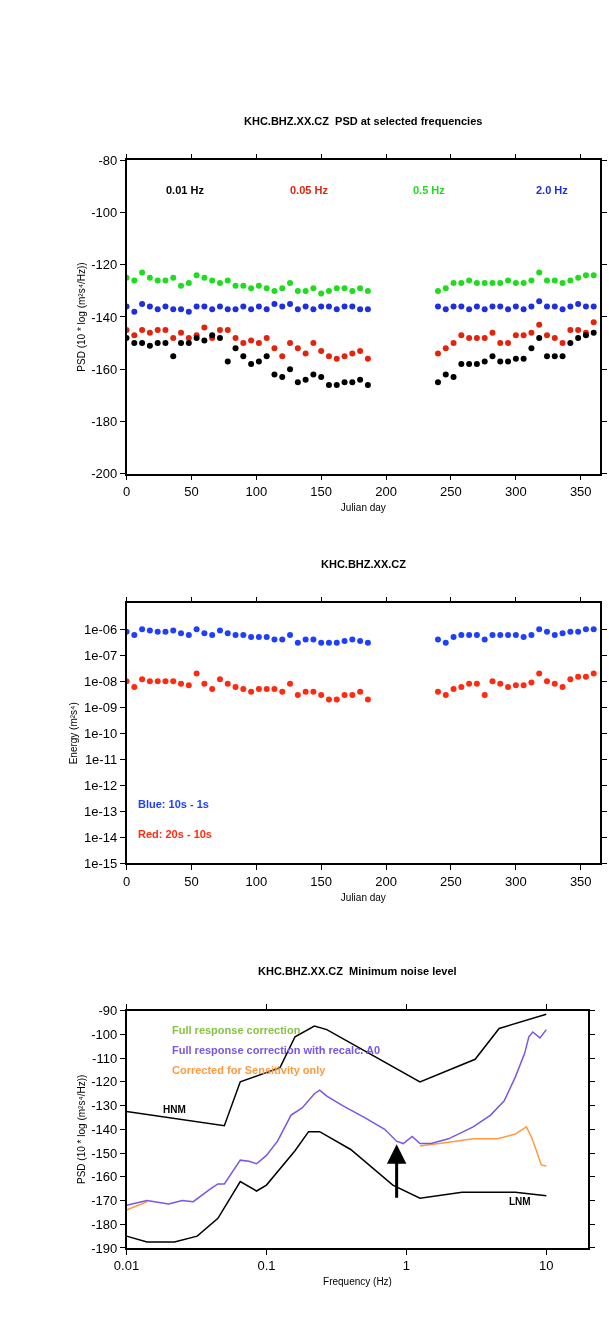  What do you see at coordinates (357, 971) in the screenshot?
I see `chart-title: KHC.BHZ.XX.CZ Minimum noise level` at bounding box center [357, 971].